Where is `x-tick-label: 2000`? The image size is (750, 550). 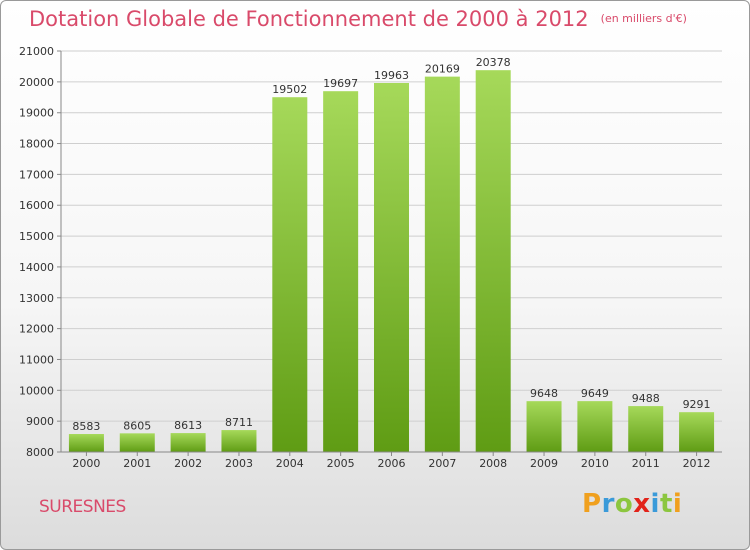
x-tick-label: 2000 is located at coordinates (86, 463).